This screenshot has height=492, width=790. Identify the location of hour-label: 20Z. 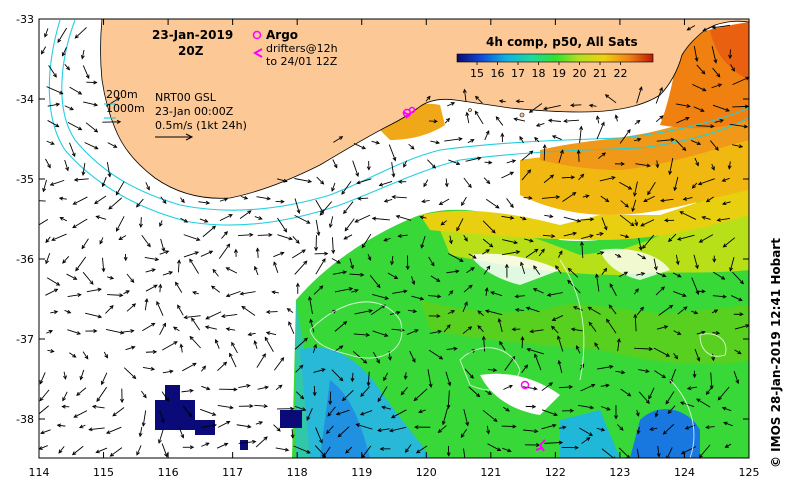
(191, 51).